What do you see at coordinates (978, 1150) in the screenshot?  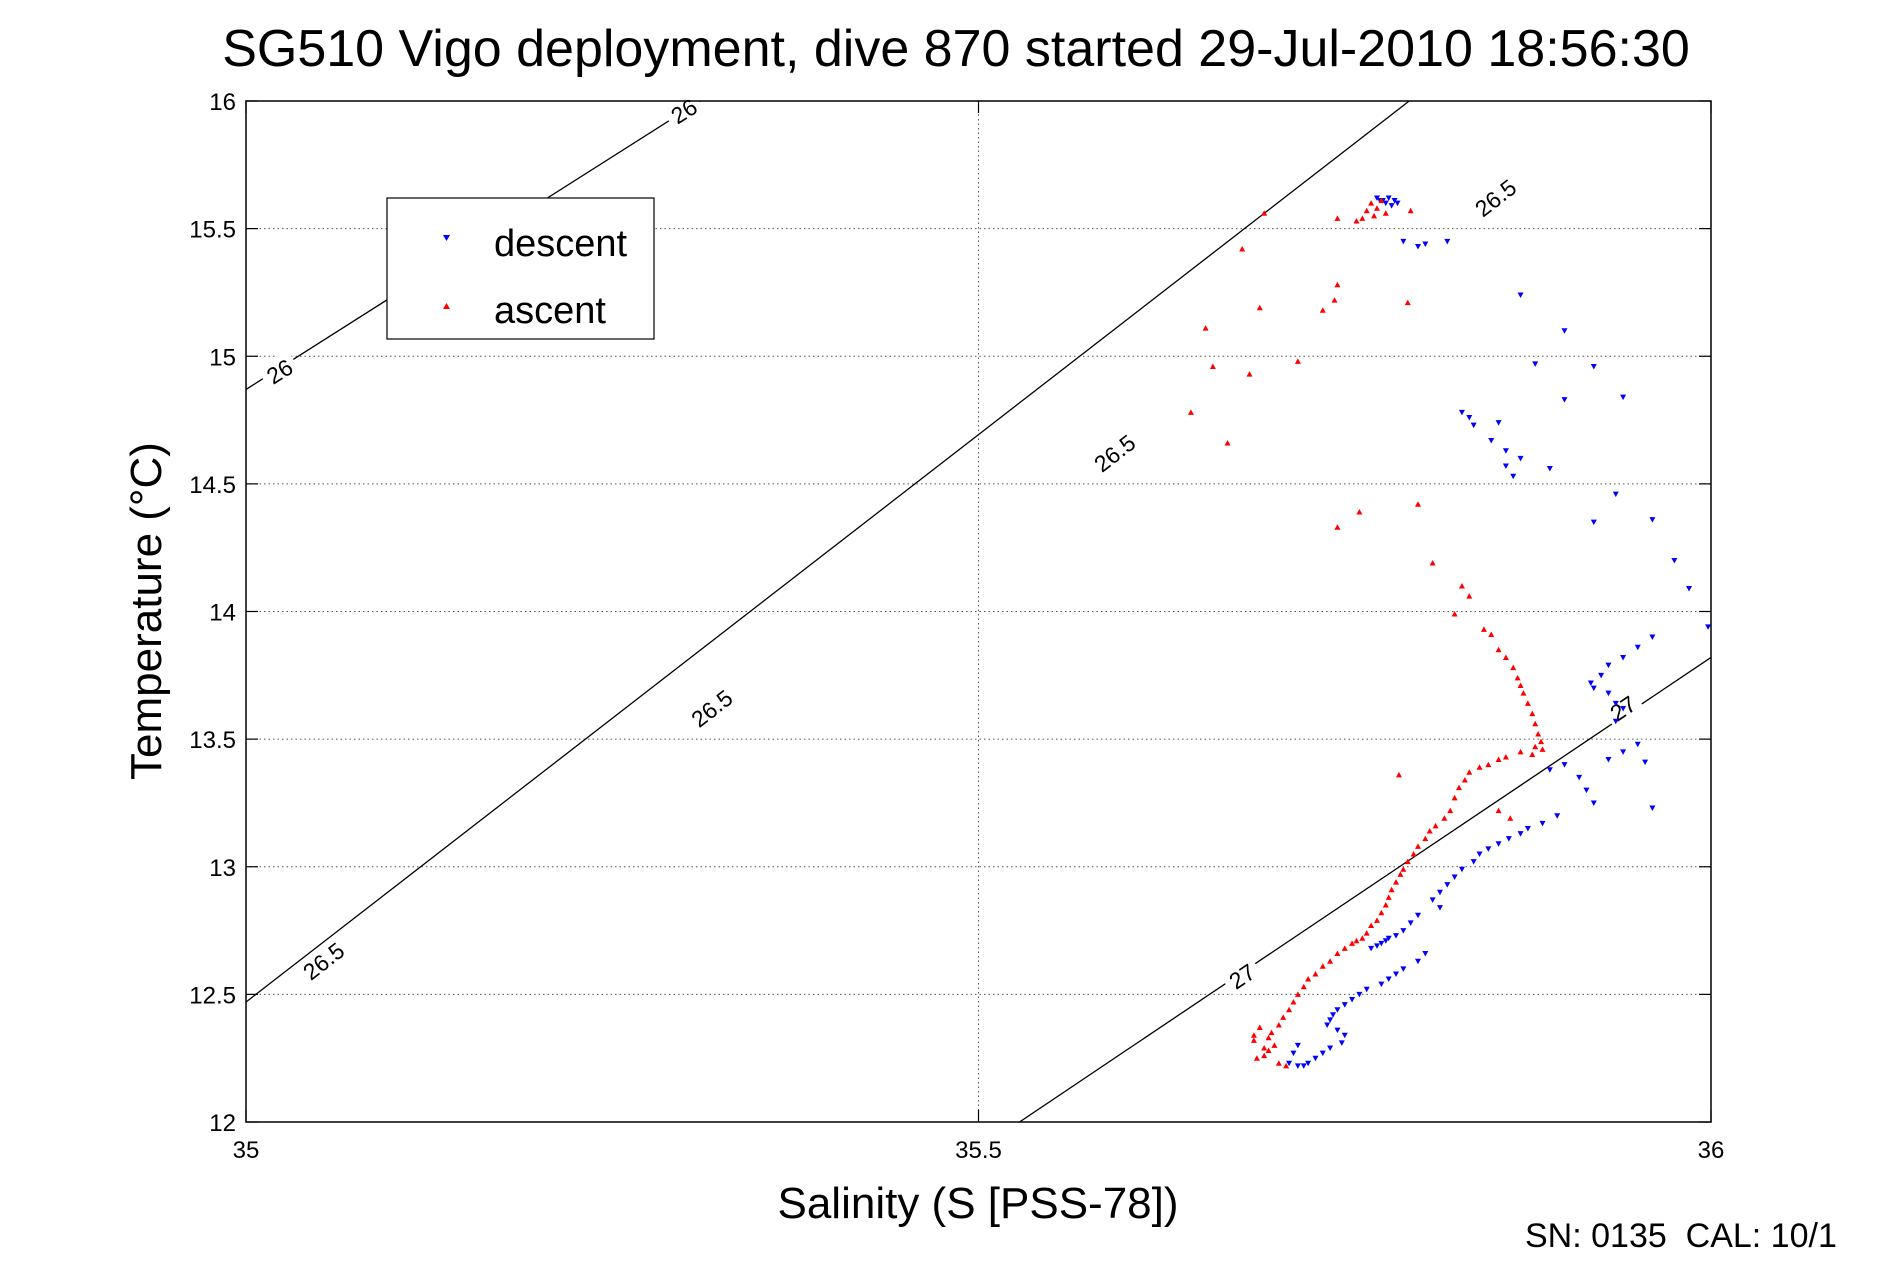 I see `x-tick-label: 35.5` at bounding box center [978, 1150].